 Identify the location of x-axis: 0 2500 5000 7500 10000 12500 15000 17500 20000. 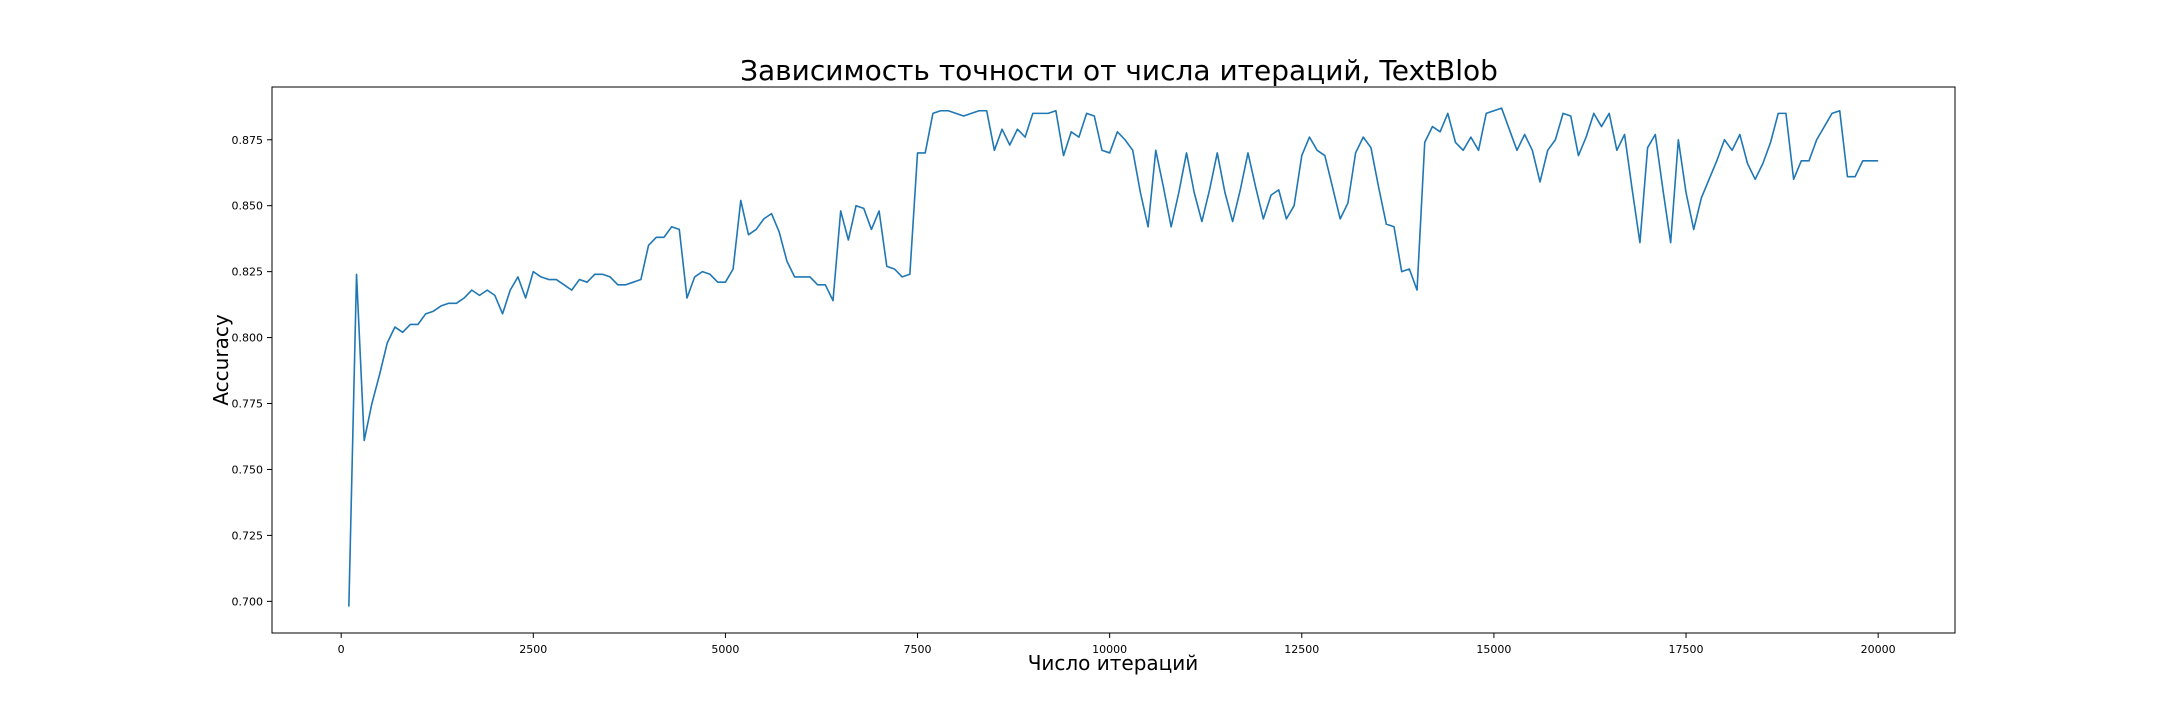
(1117, 644).